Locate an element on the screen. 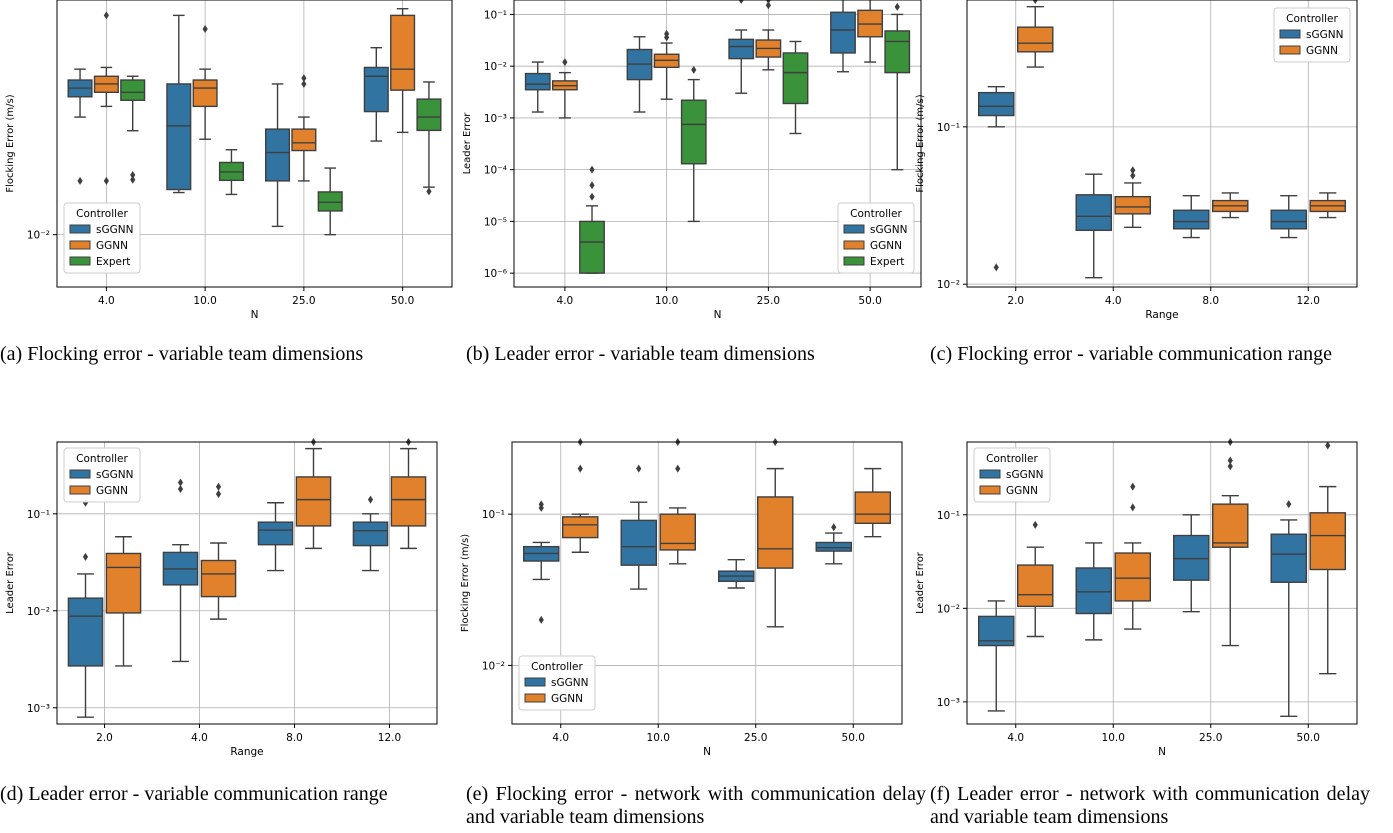 The width and height of the screenshot is (1393, 833). box-GGNN-25.0 is located at coordinates (775, 533).